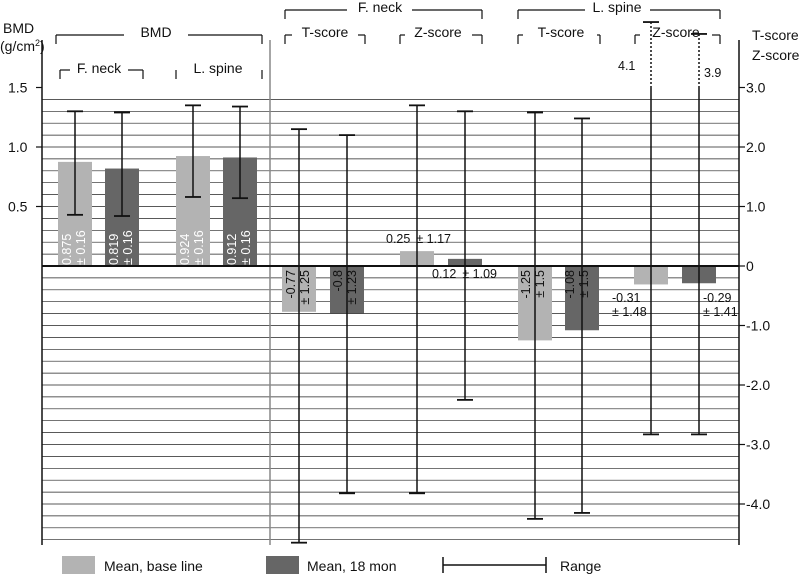 The image size is (799, 576). I want to click on label-bmd-fneck-base: 0.875± 0.16, so click(74, 247).